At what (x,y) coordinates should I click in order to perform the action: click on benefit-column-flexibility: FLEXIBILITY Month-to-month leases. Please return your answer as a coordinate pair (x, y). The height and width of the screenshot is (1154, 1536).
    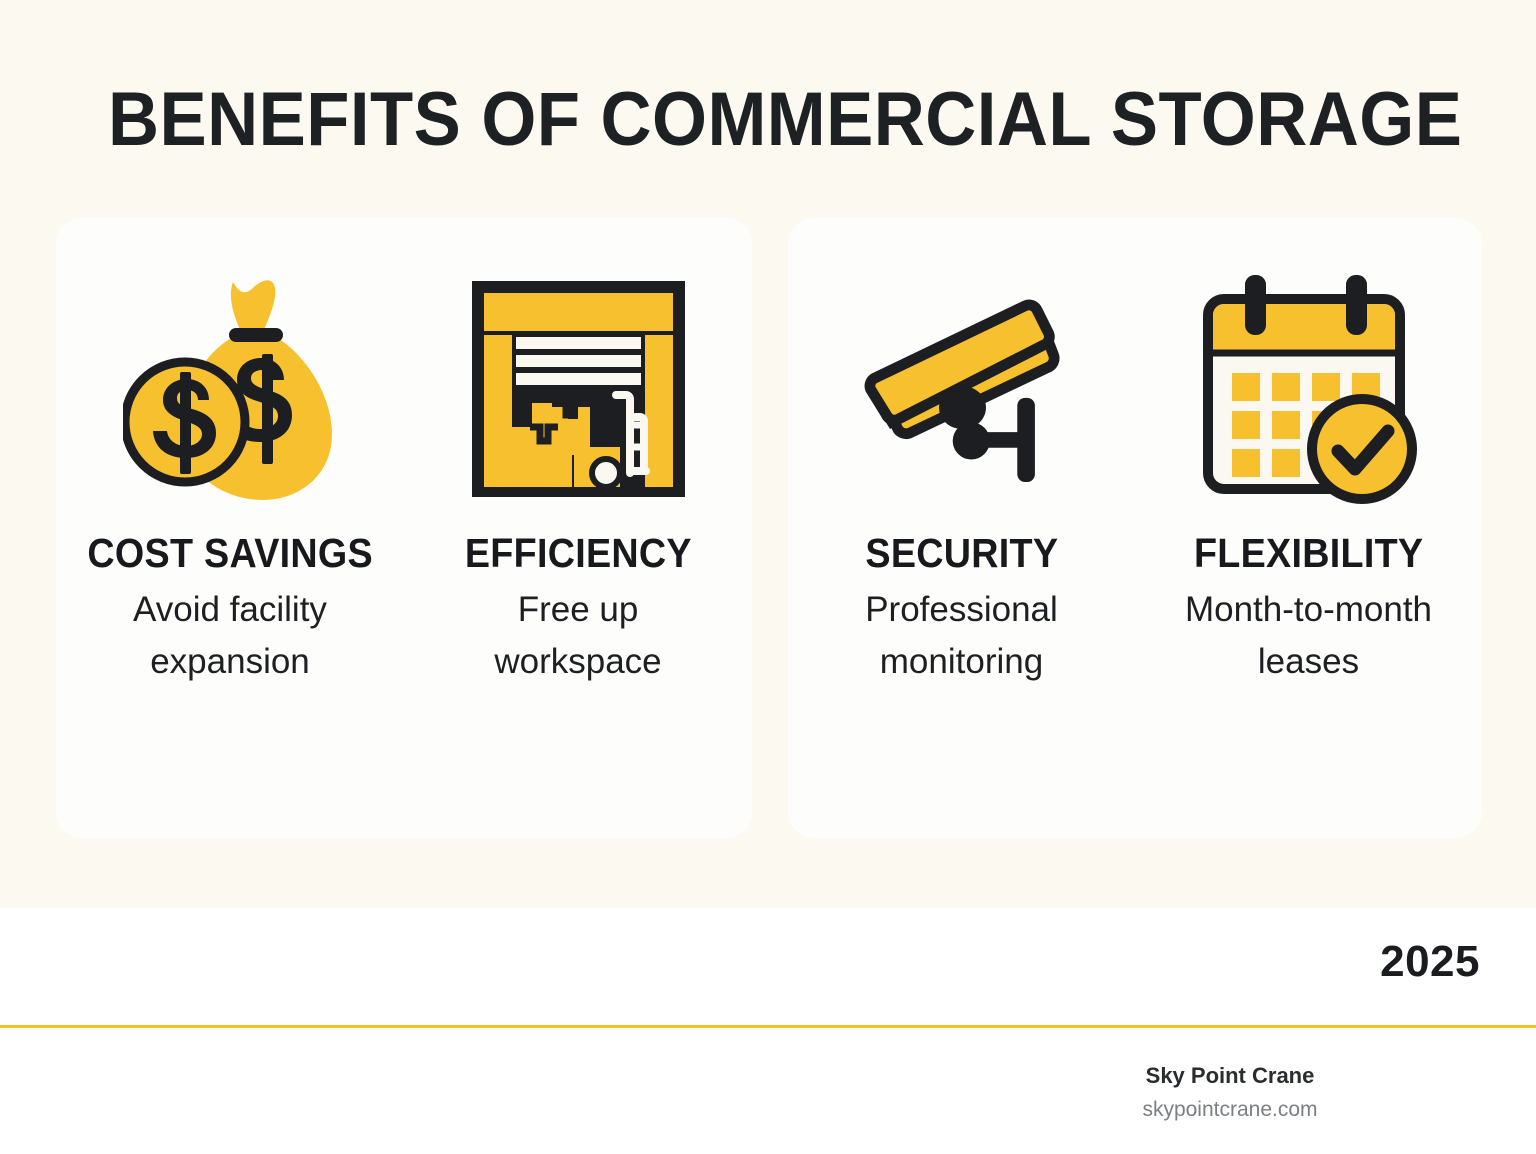
    Looking at the image, I should click on (1308, 528).